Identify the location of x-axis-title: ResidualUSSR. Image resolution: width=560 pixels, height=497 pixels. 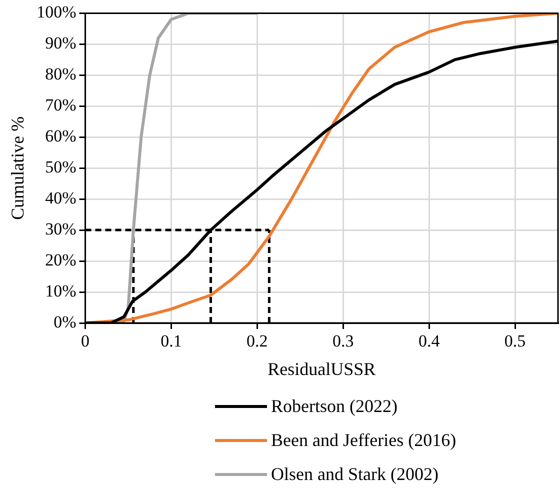
(322, 368).